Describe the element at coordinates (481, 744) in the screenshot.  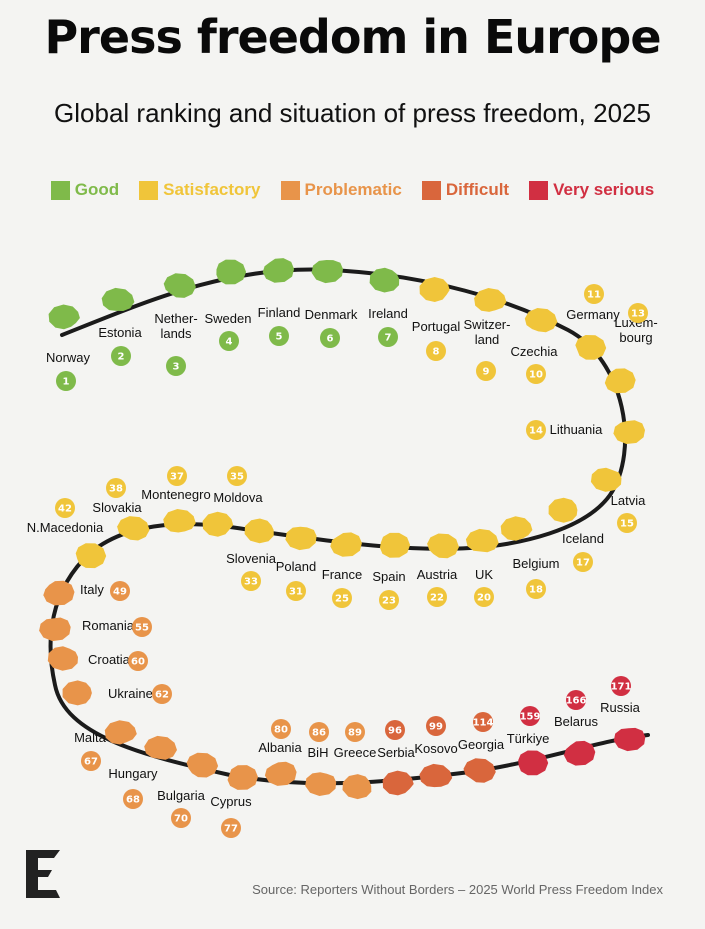
I see `country-label: Georgia` at that location.